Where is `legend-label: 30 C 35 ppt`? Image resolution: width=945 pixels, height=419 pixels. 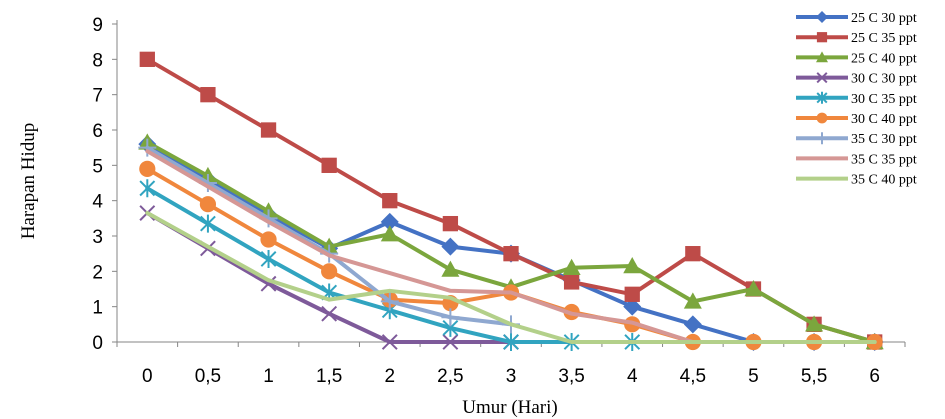
legend-label: 30 C 35 ppt is located at coordinates (884, 99).